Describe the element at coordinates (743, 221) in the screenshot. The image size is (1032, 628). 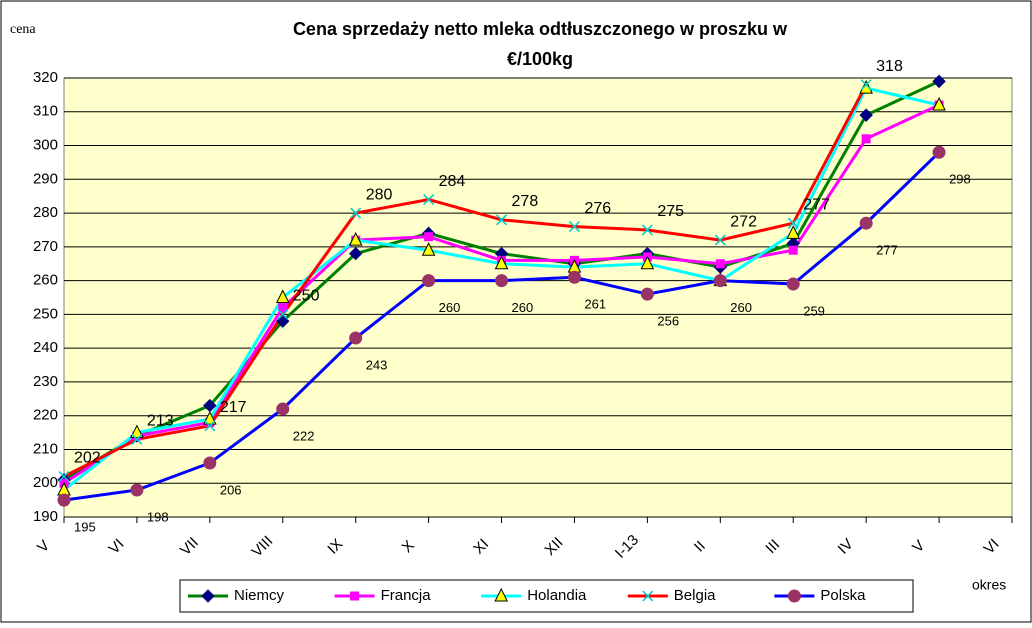
I see `data-label: 272` at that location.